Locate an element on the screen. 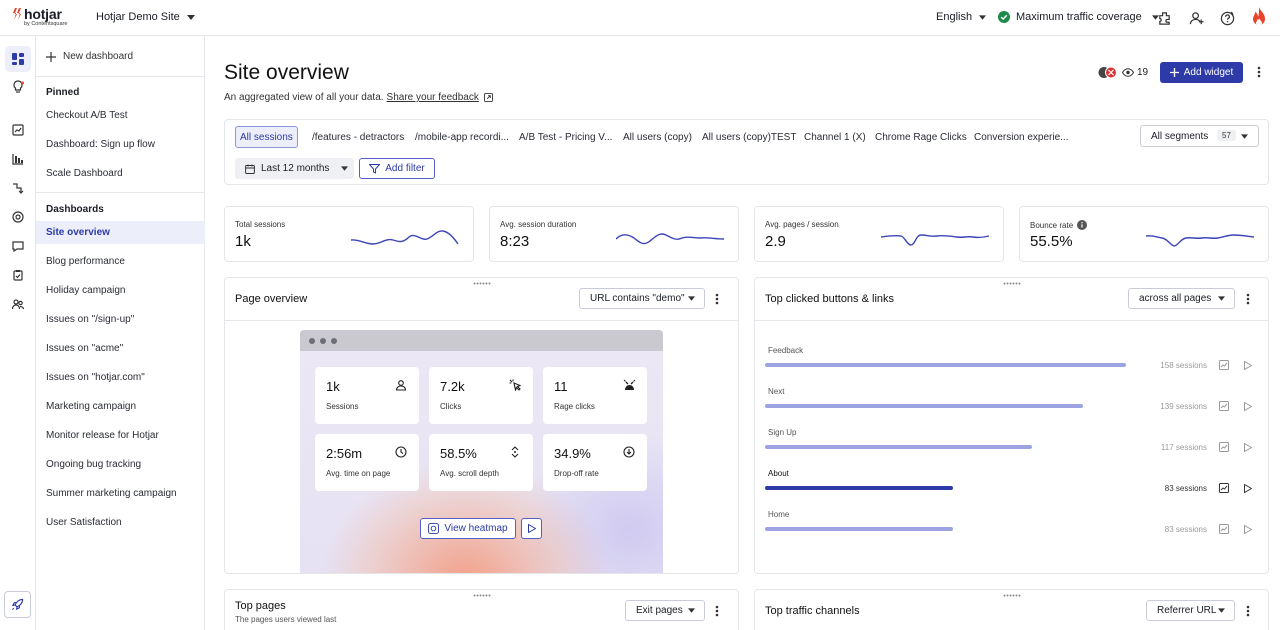 Image resolution: width=1280 pixels, height=630 pixels. metric-card-bounce-rate: Bounce rate 55.5% is located at coordinates (1144, 234).